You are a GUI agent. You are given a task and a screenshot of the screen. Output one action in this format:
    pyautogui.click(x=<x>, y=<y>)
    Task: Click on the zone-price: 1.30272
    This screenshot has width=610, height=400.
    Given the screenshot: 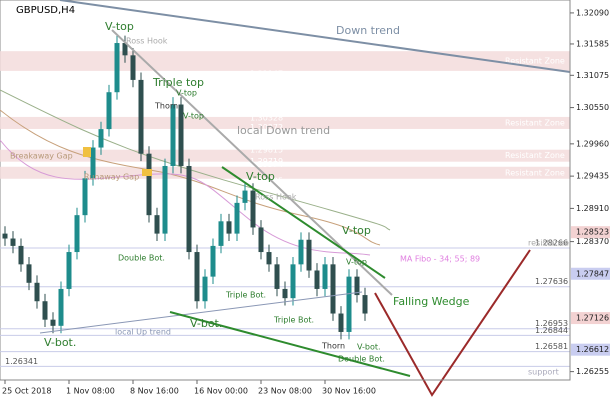 What is the action you would take?
    pyautogui.click(x=266, y=127)
    